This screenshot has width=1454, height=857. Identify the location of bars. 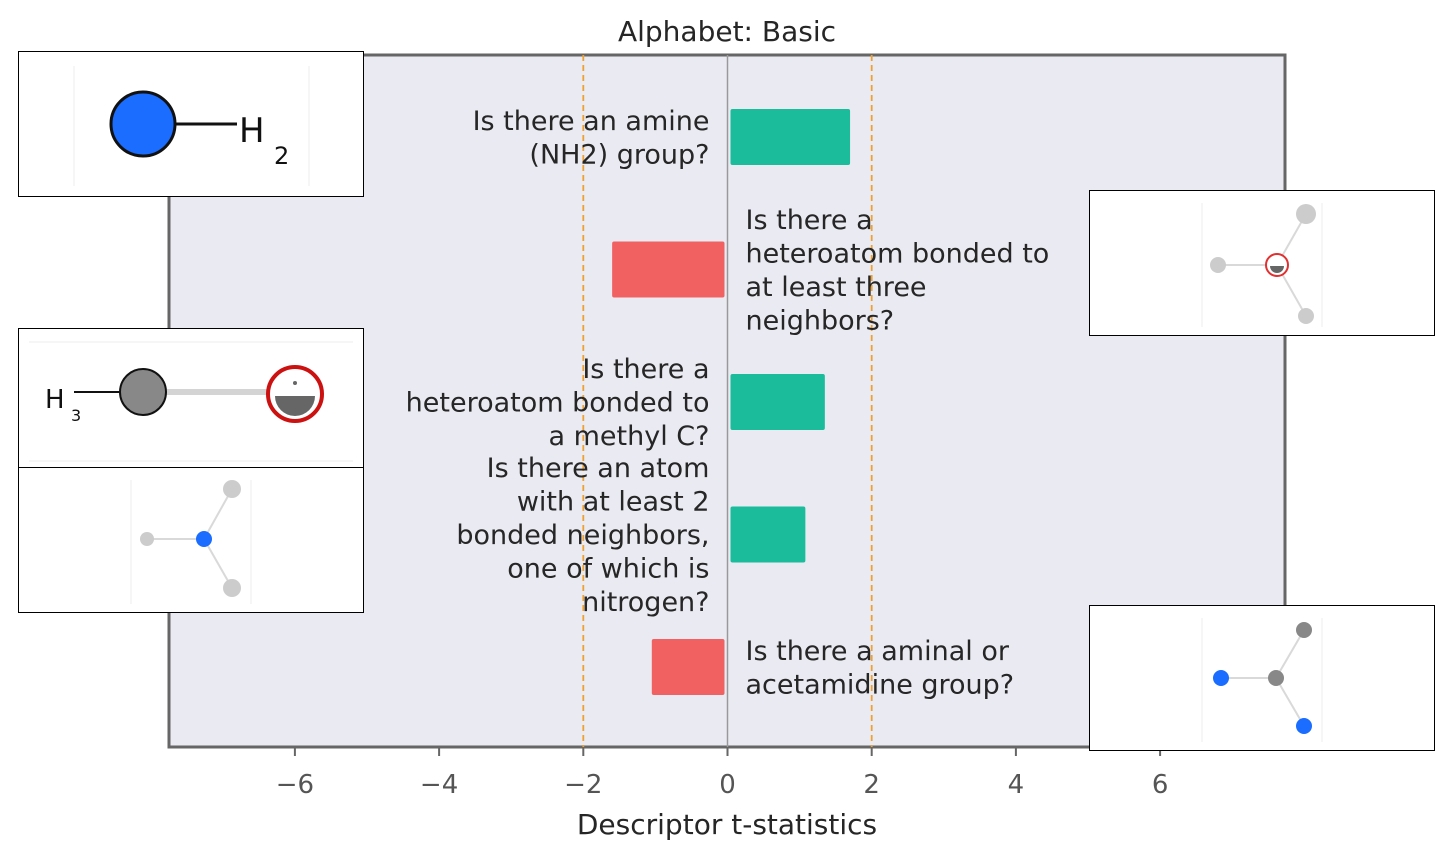
(731, 402).